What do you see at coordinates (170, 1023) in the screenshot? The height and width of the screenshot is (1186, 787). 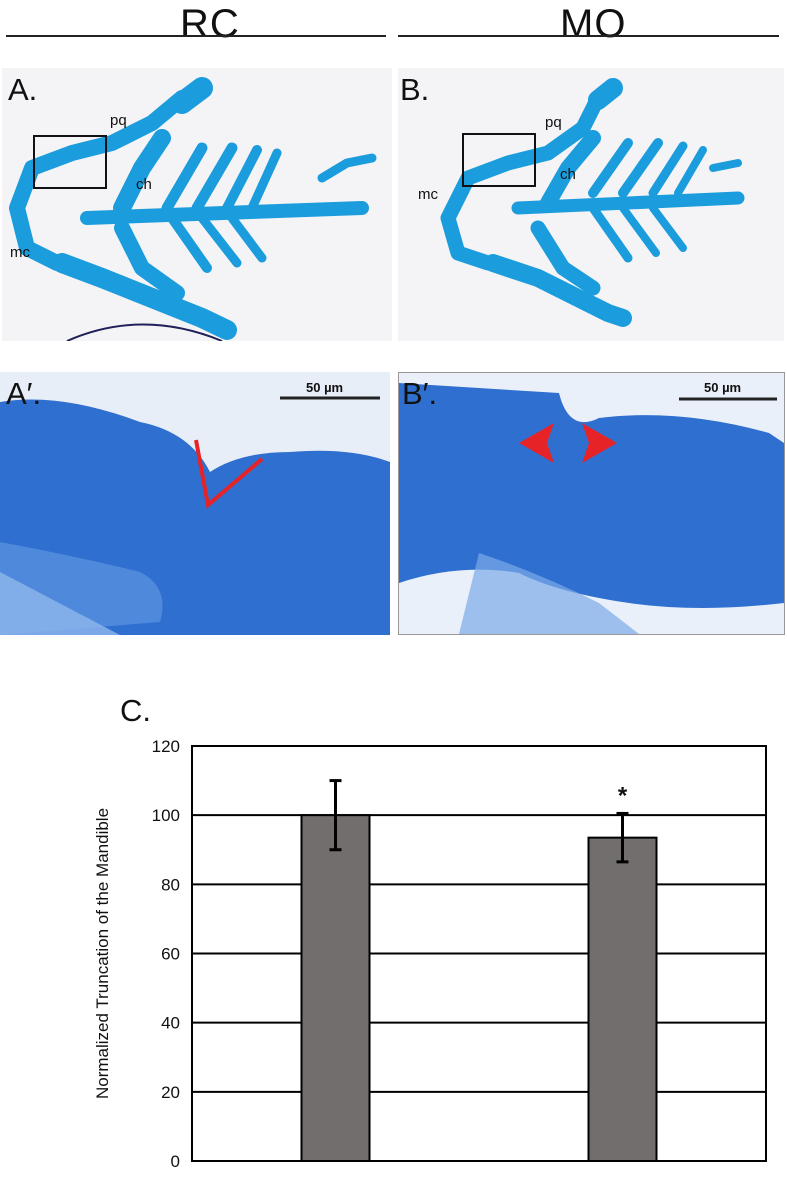 I see `y-tick-label: 40` at bounding box center [170, 1023].